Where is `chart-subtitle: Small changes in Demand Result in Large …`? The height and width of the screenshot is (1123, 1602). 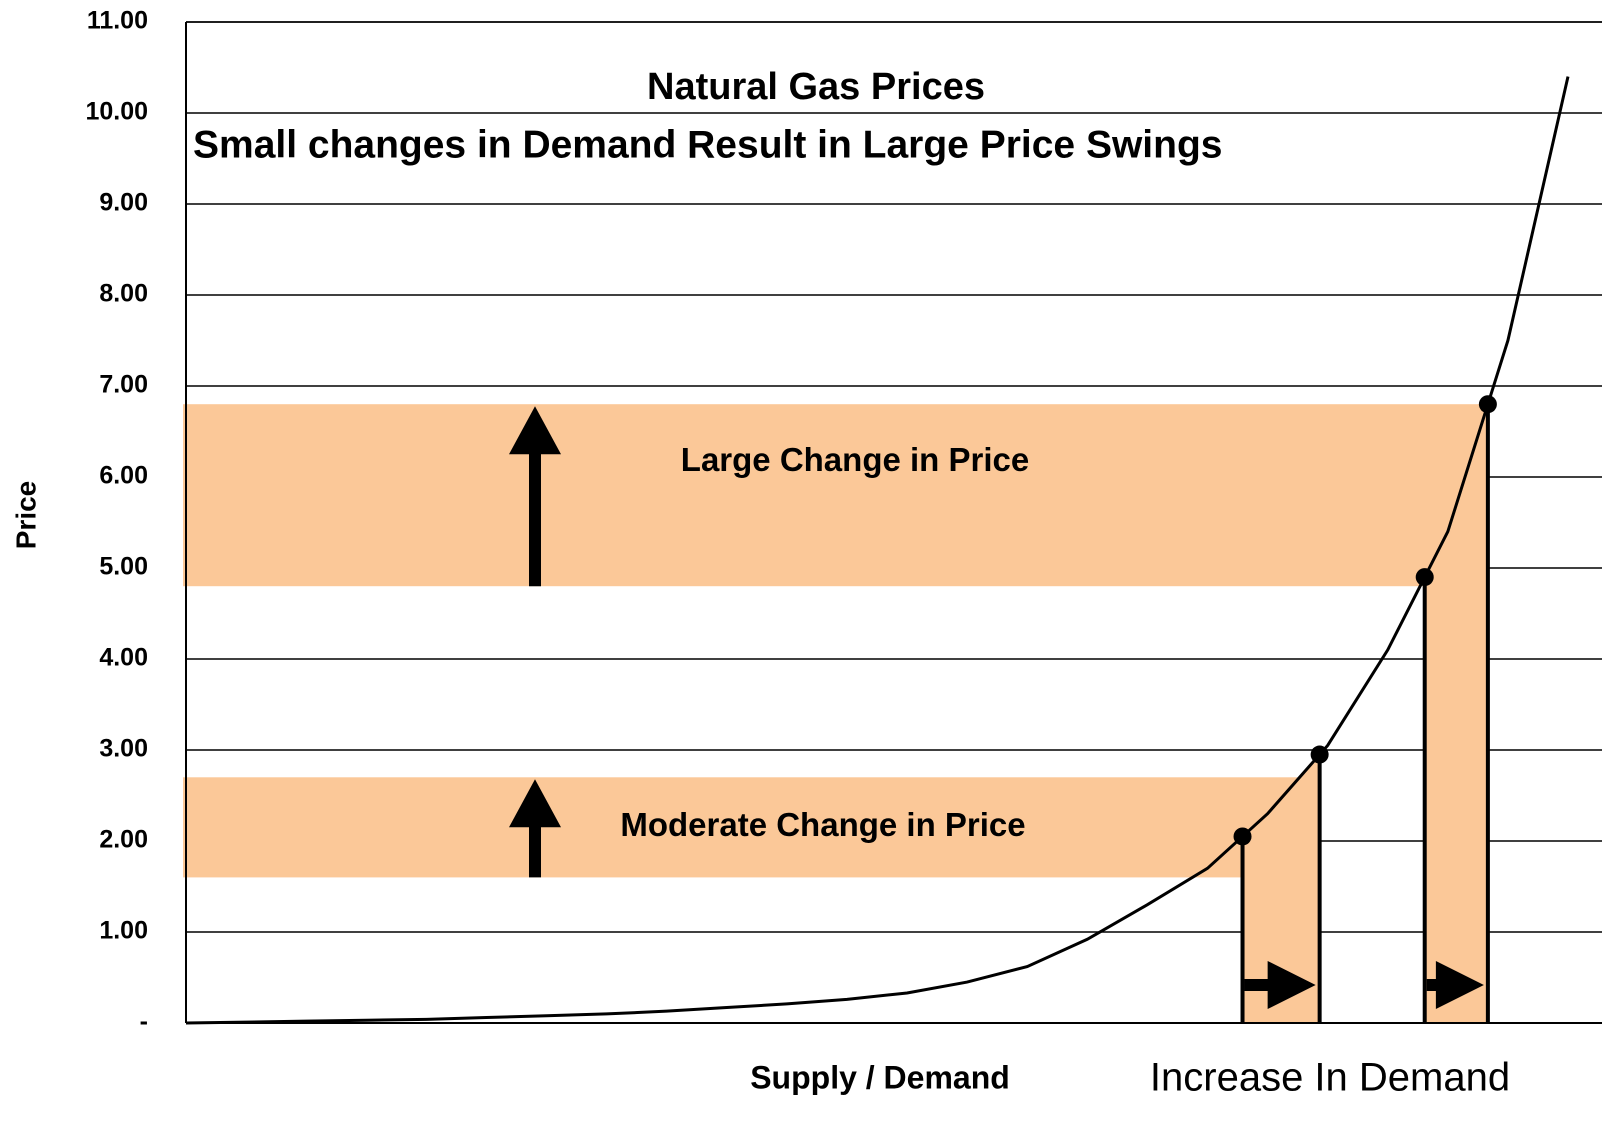 chart-subtitle: Small changes in Demand Result in Large … is located at coordinates (707, 144).